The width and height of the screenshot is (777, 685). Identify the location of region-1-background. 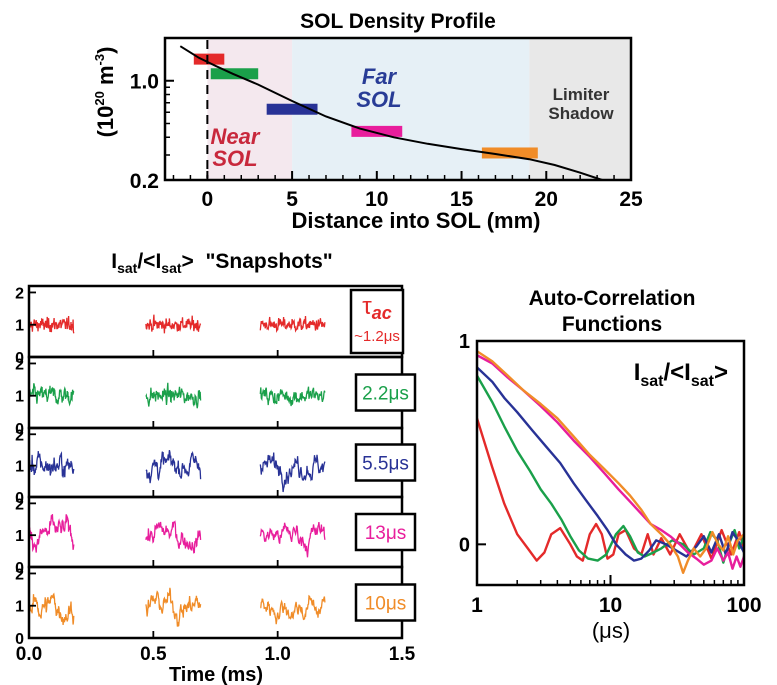
(411, 109).